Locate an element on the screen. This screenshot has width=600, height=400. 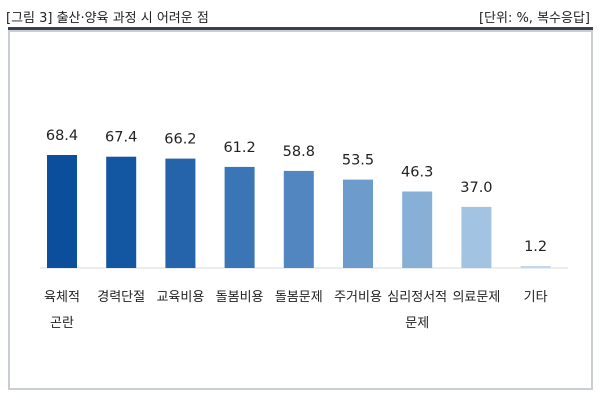
data-label: 1.2 is located at coordinates (535, 247).